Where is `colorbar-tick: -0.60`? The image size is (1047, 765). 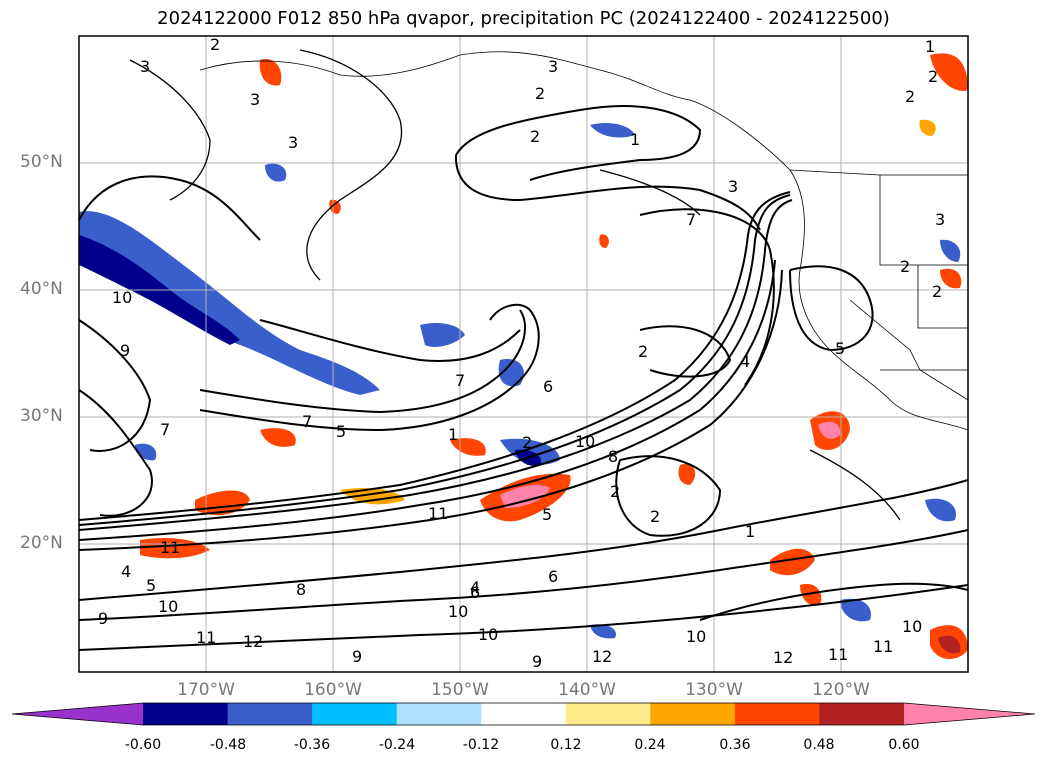
colorbar-tick: -0.60 is located at coordinates (143, 745).